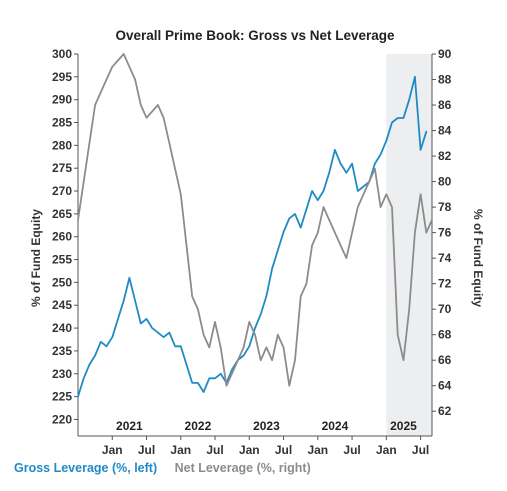 This screenshot has width=507, height=491. Describe the element at coordinates (445, 207) in the screenshot. I see `right-tick-label: 78` at that location.